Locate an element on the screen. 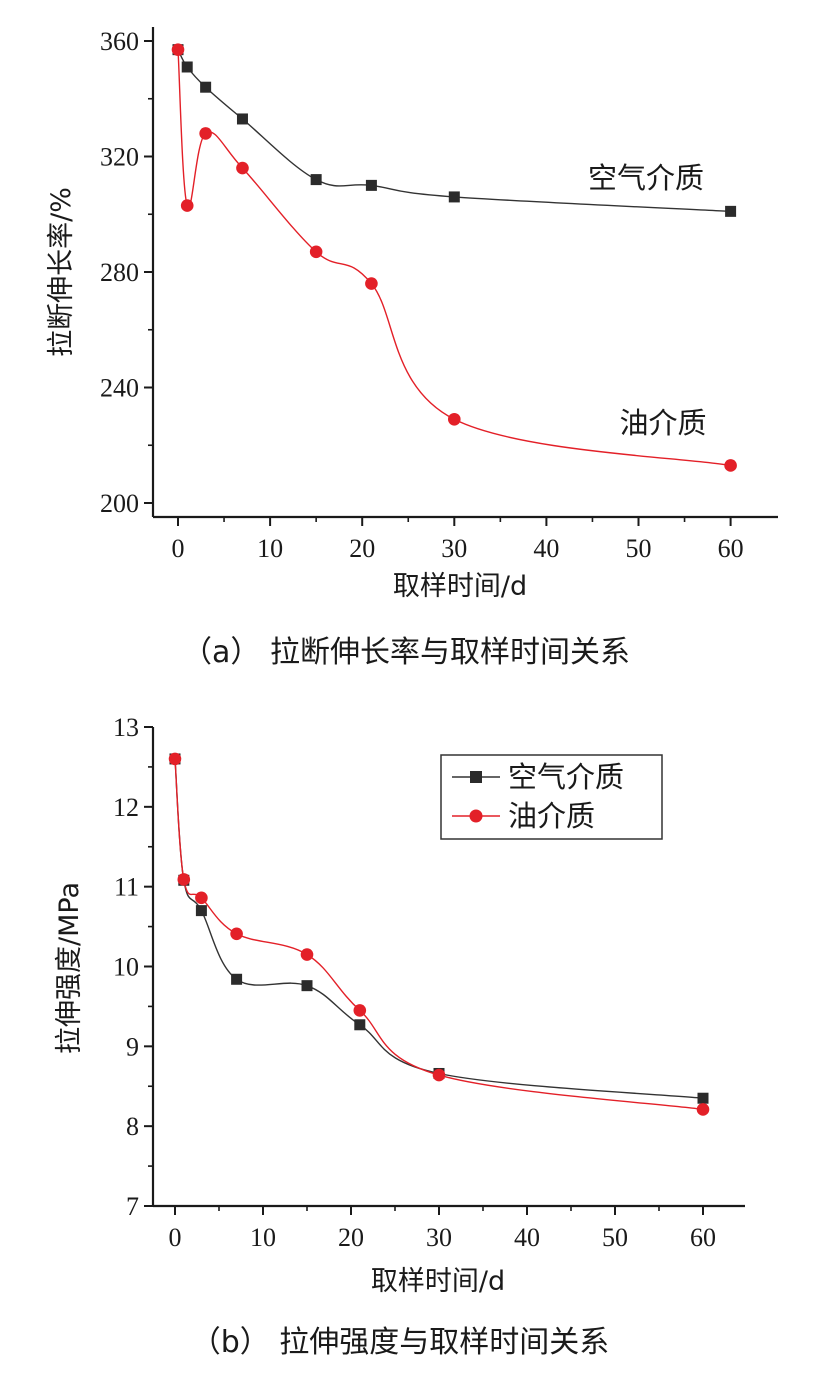 The height and width of the screenshot is (1380, 813). legend-oil-marker is located at coordinates (476, 816).